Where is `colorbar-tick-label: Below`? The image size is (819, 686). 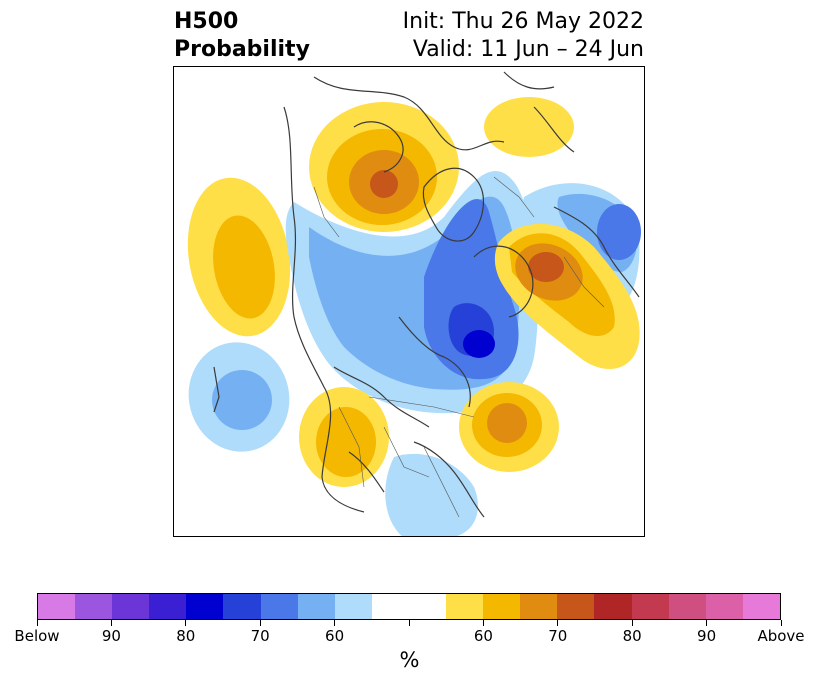
colorbar-tick-label: Below is located at coordinates (37, 636).